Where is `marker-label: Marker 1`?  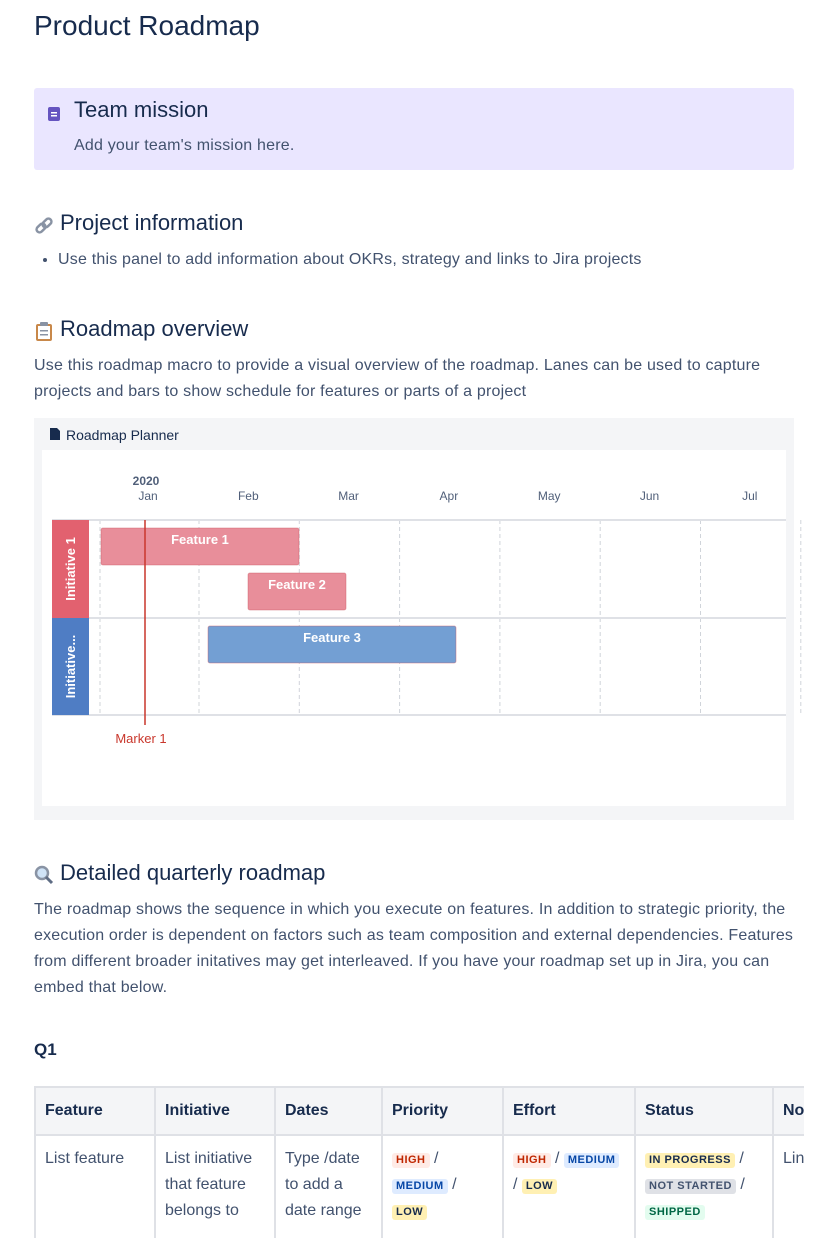 marker-label: Marker 1 is located at coordinates (140, 738).